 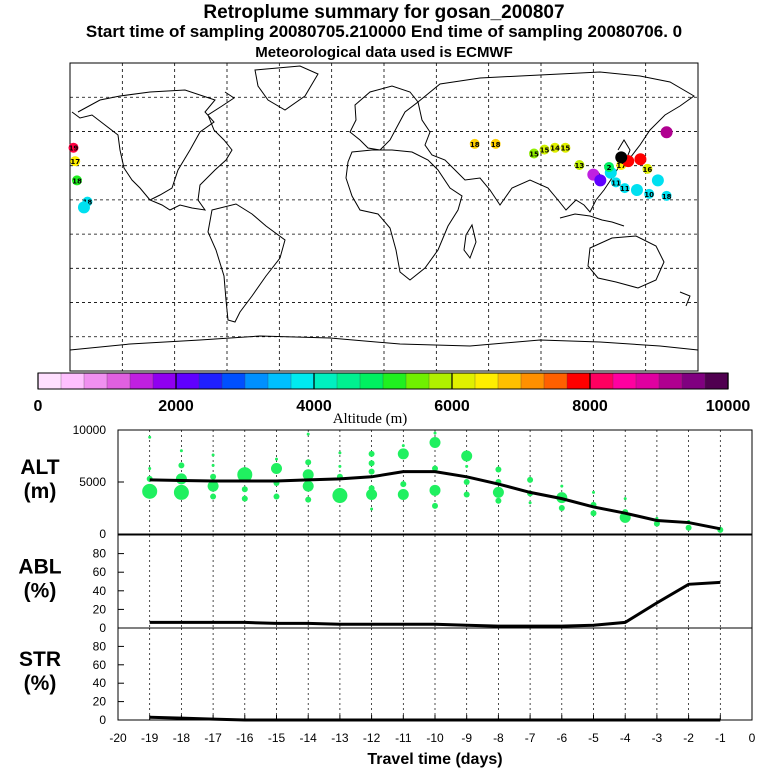 What do you see at coordinates (649, 195) in the screenshot?
I see `plume-day-label: 10` at bounding box center [649, 195].